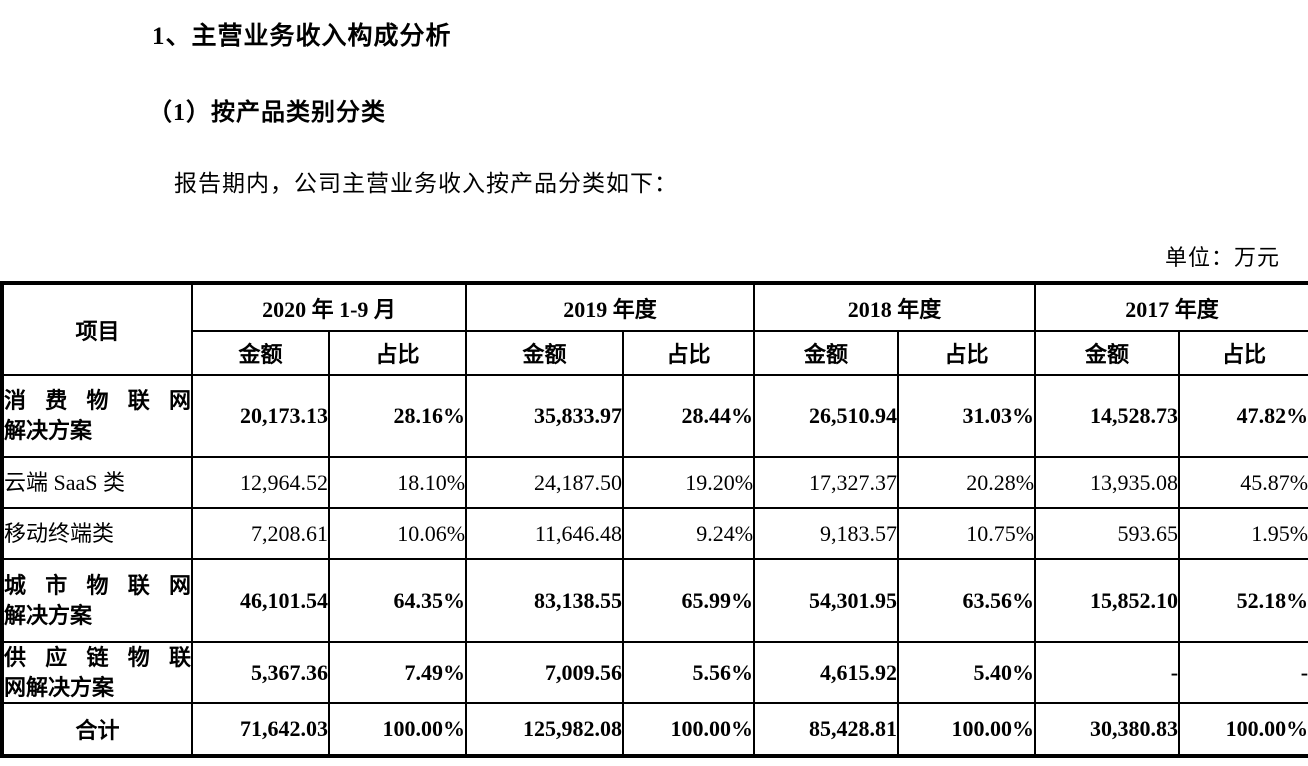 This screenshot has height=766, width=1308. I want to click on cell-ratio: 1.95%, so click(1243, 533).